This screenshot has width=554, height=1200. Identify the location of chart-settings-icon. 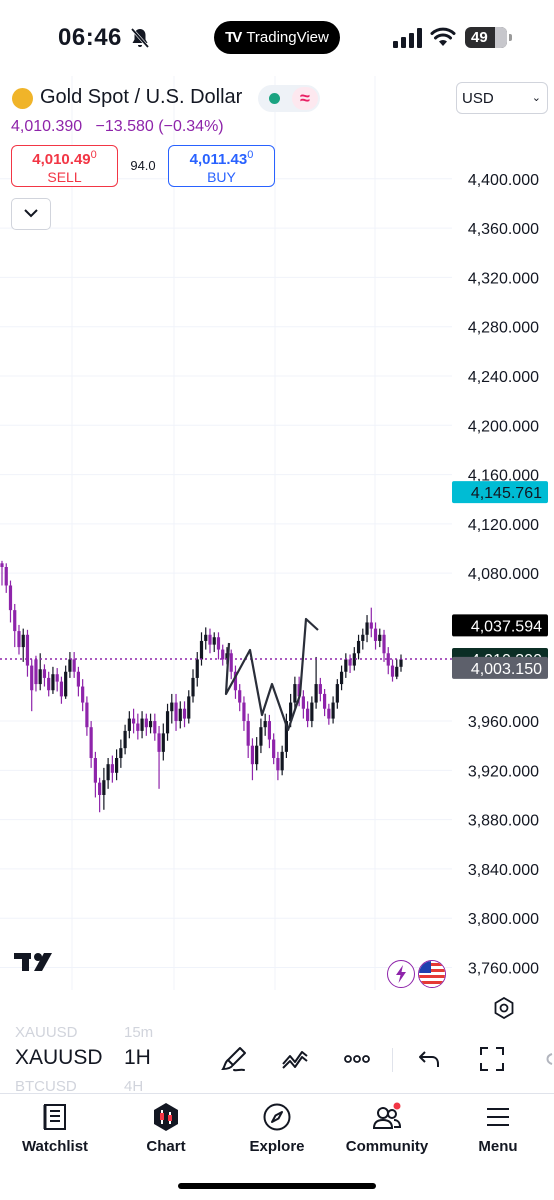
(504, 1008).